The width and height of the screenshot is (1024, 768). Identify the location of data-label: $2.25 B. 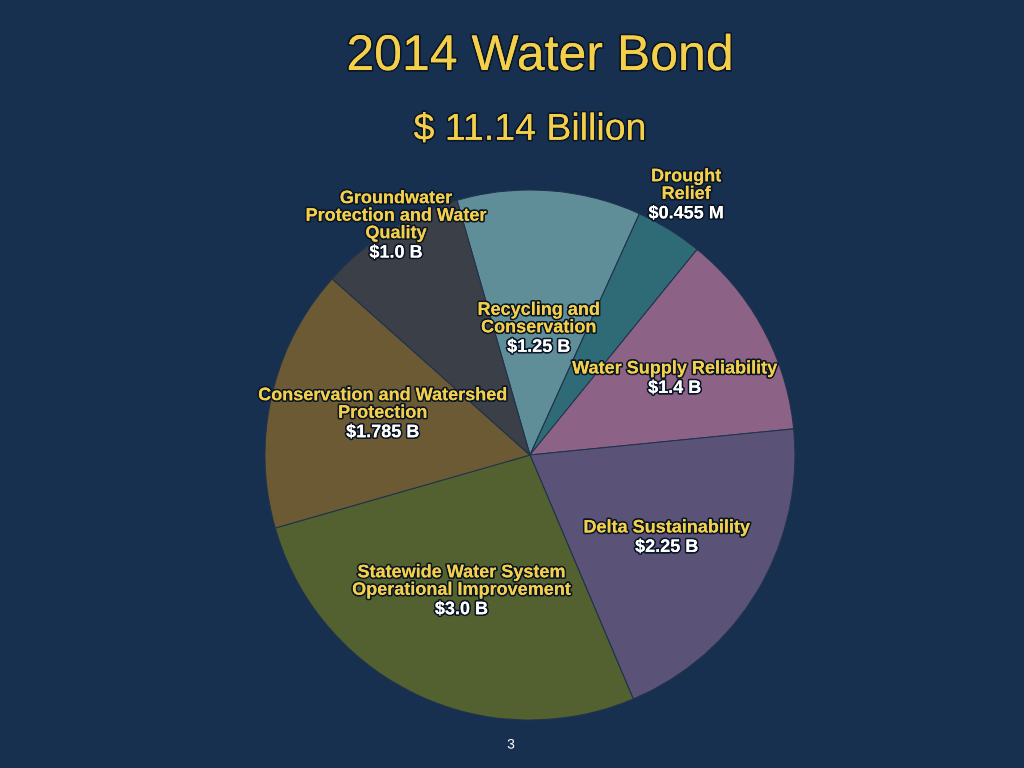
(666, 546).